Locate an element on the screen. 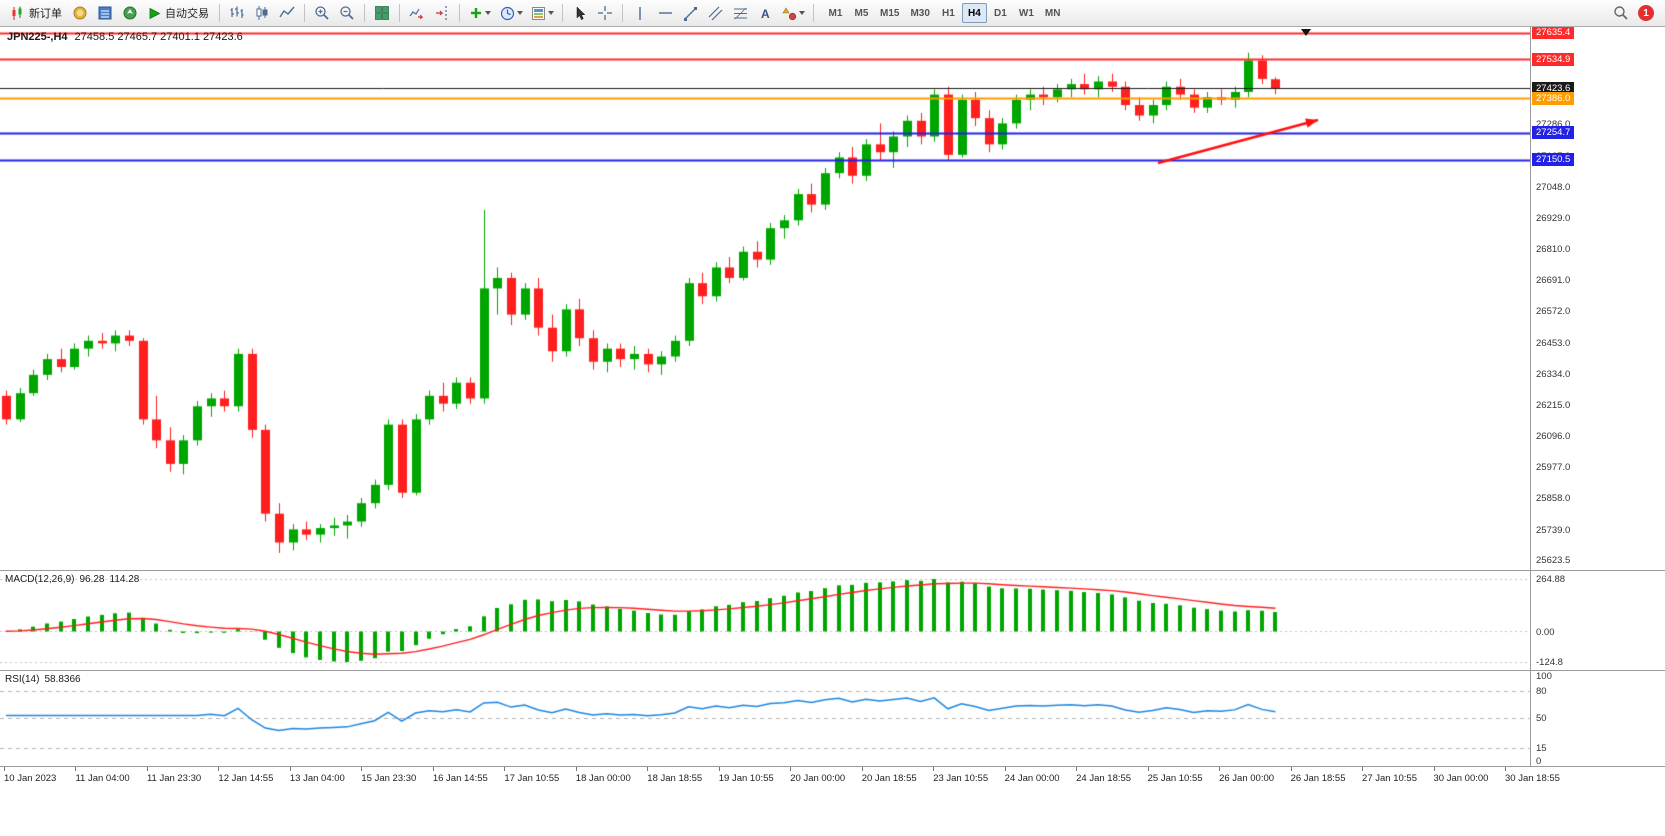  macd-main-value: 96.28 is located at coordinates (92, 579).